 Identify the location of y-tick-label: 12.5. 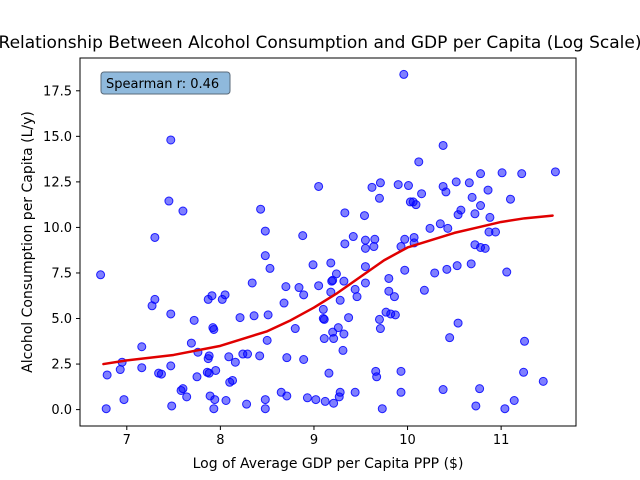
(57, 182).